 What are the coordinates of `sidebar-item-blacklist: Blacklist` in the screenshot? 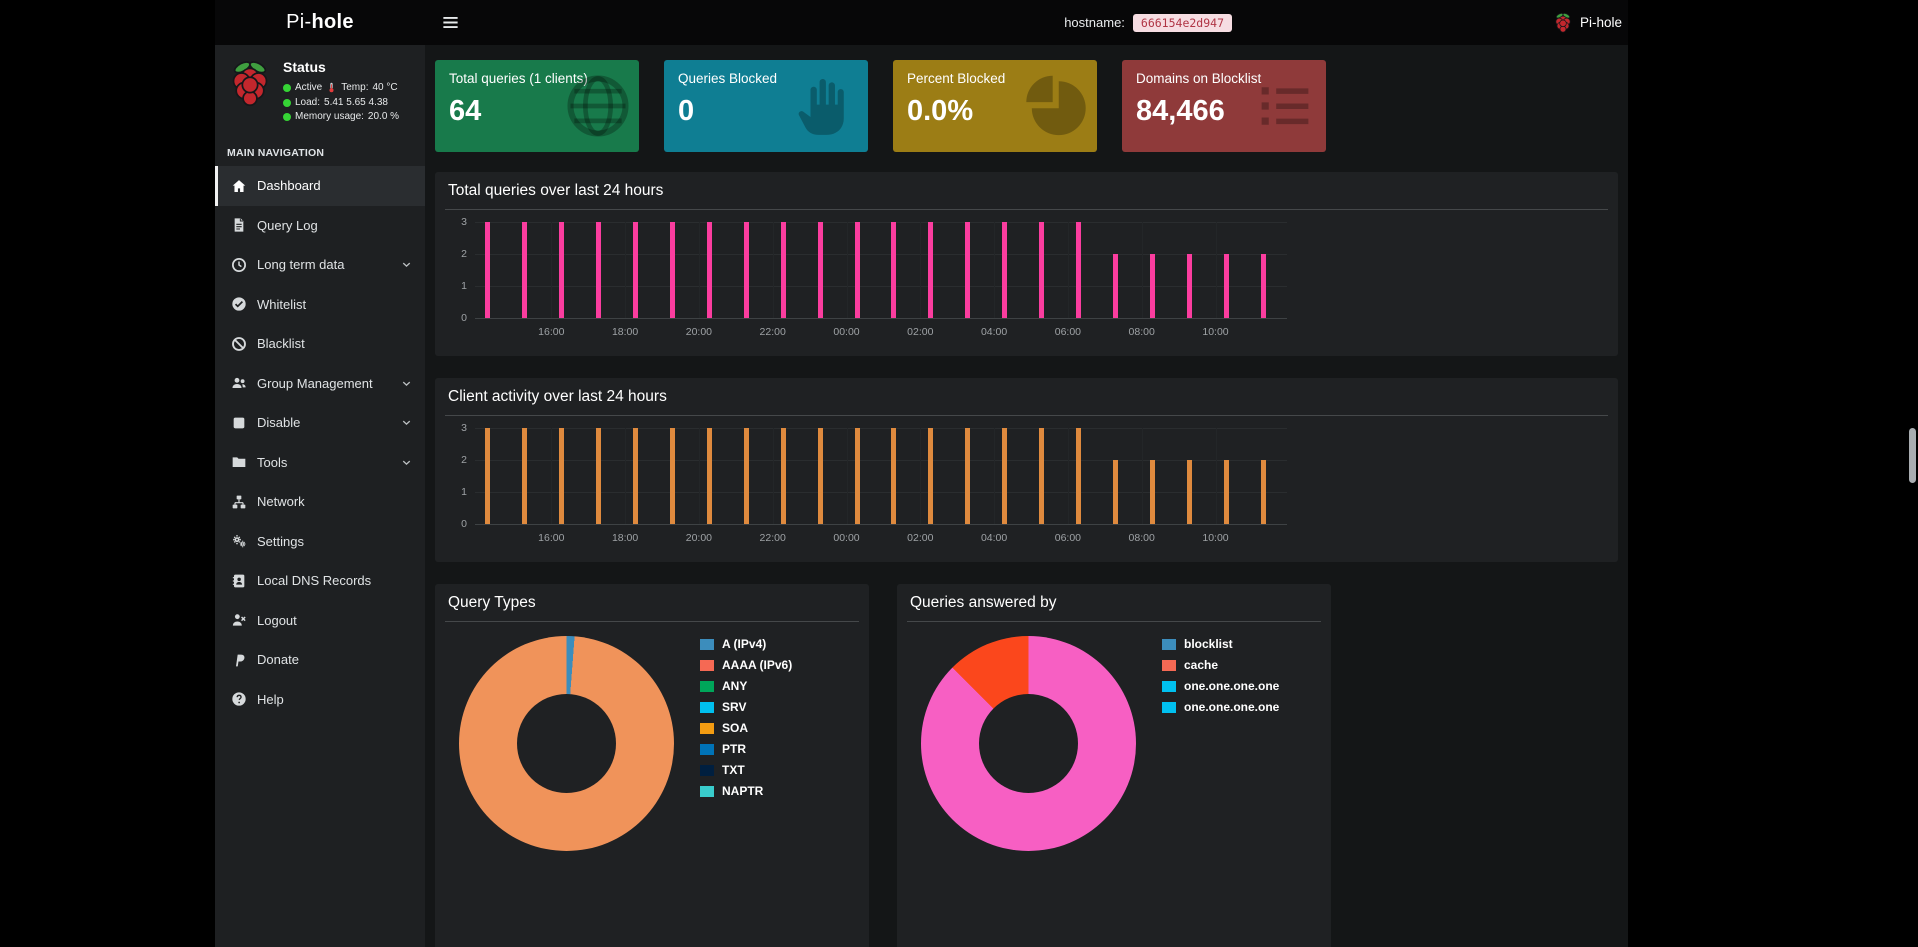 It's located at (320, 344).